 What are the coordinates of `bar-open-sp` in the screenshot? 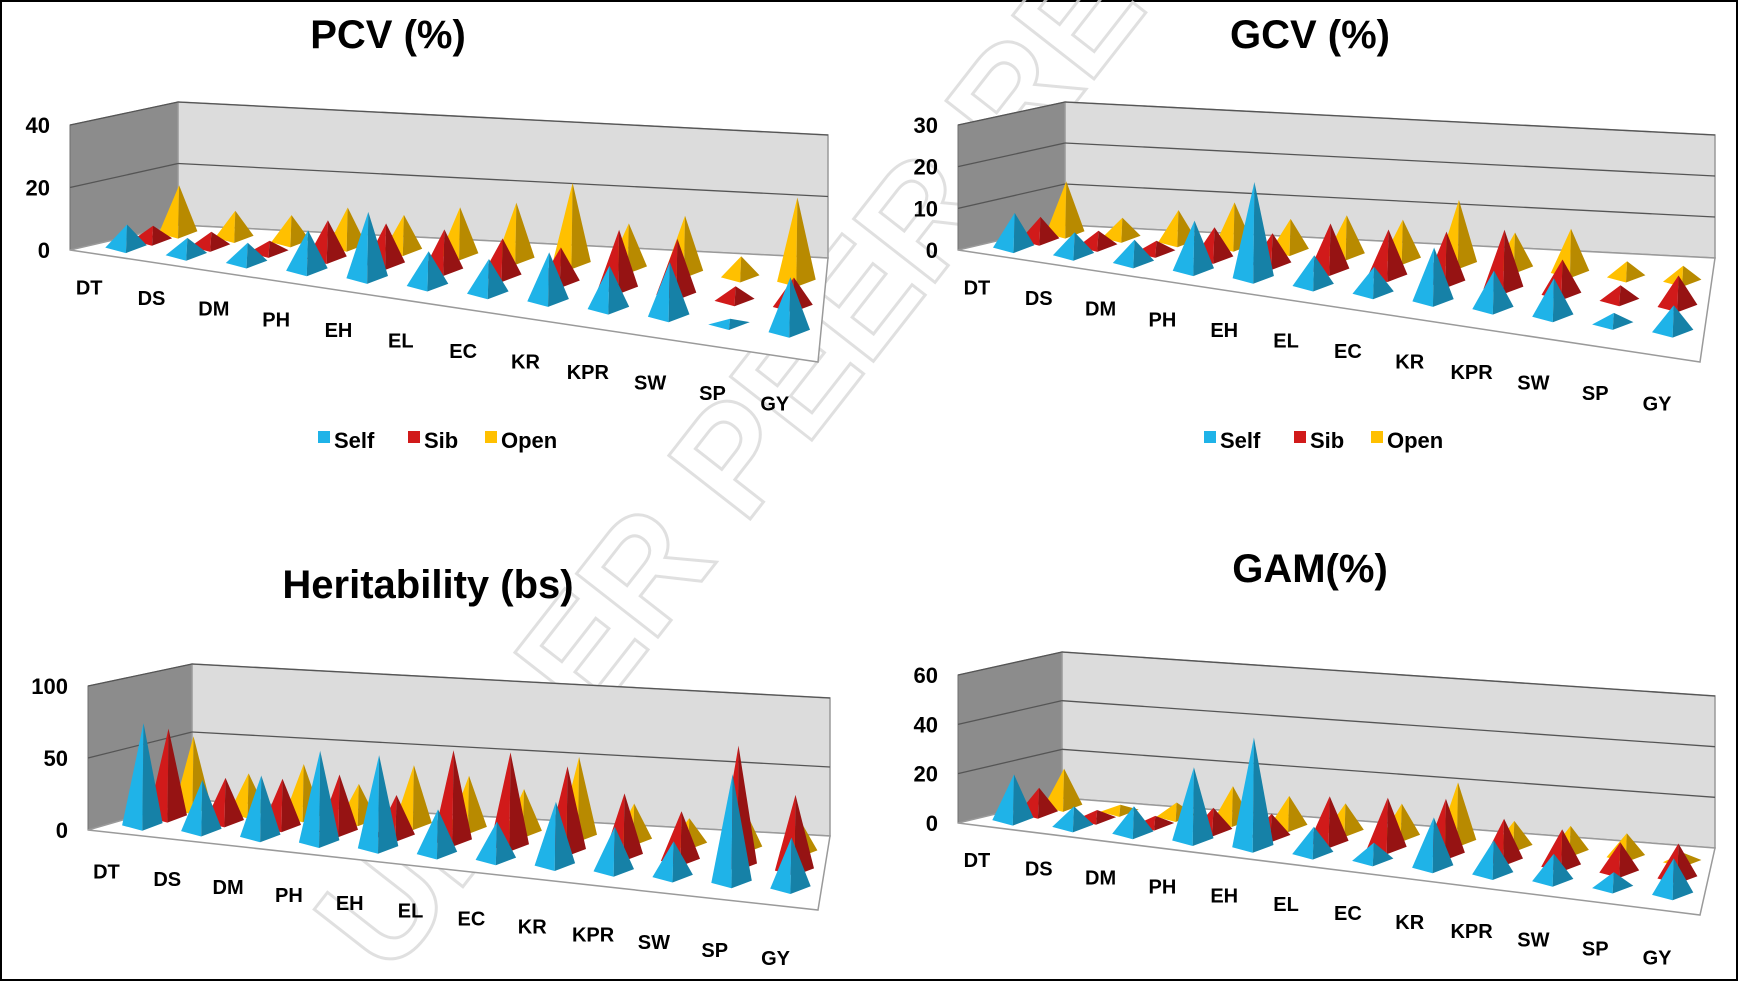 It's located at (1626, 272).